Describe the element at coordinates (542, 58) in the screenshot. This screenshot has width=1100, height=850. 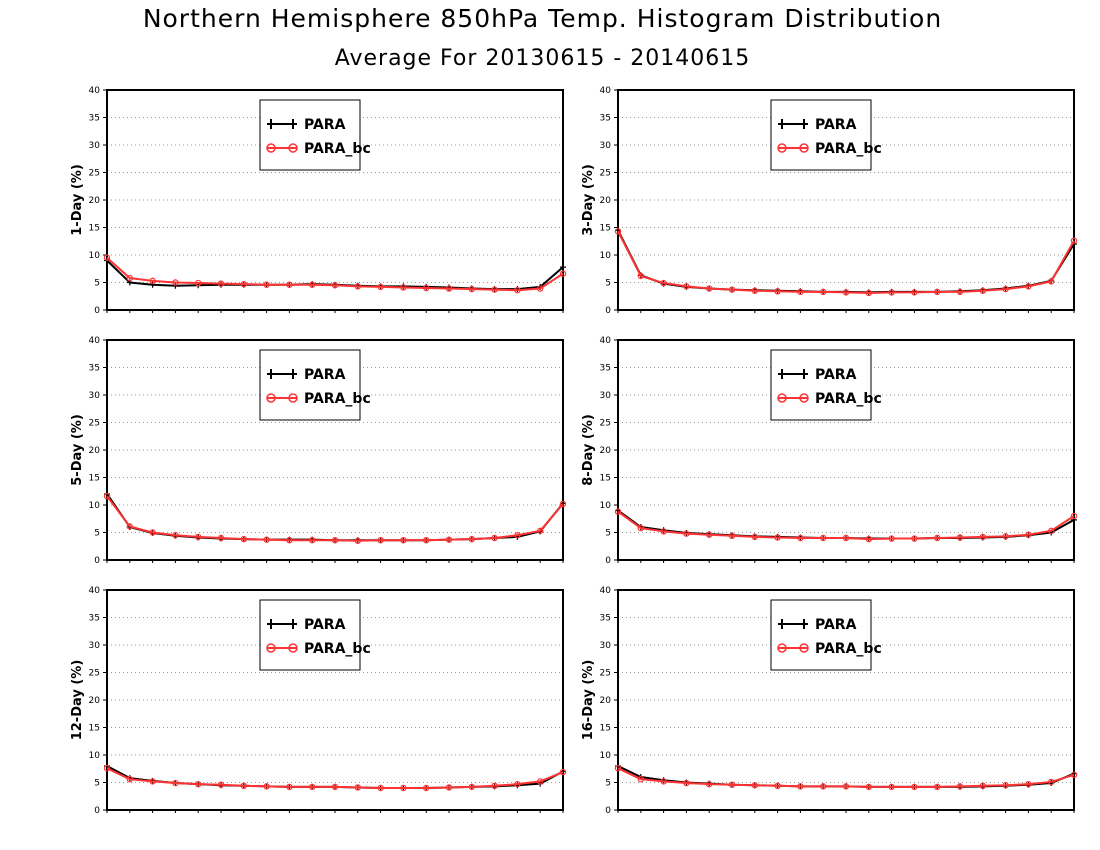
I see `chart-subtitle: Average For 20130615 - 20140615` at that location.